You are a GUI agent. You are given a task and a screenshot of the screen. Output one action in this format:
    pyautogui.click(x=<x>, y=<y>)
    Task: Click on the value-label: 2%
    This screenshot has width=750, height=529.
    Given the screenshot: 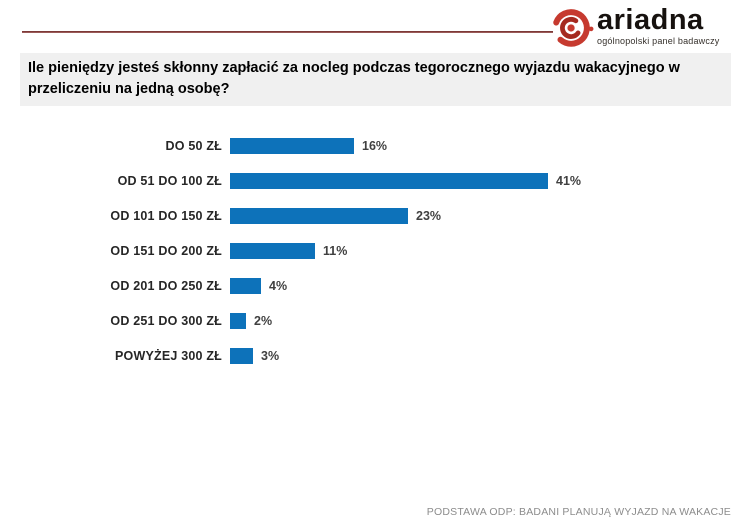 What is the action you would take?
    pyautogui.click(x=263, y=320)
    